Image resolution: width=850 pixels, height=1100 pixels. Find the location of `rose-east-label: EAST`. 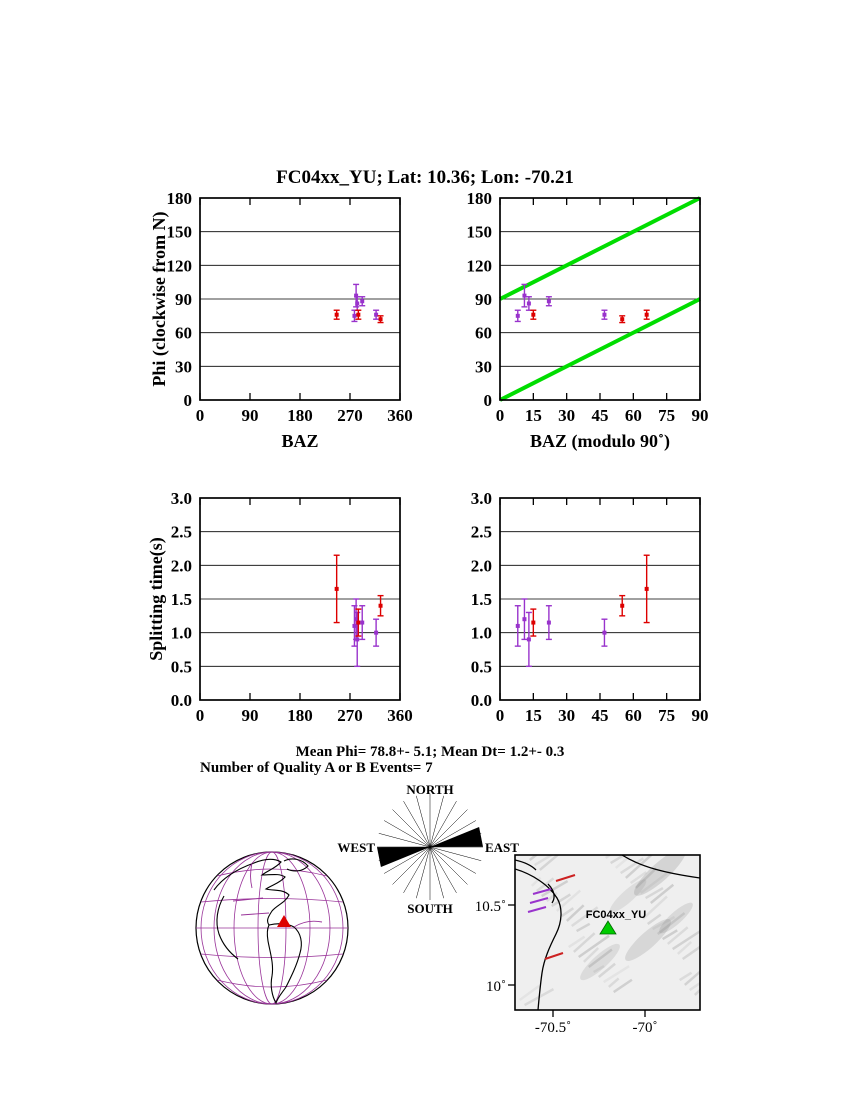

rose-east-label: EAST is located at coordinates (502, 847).